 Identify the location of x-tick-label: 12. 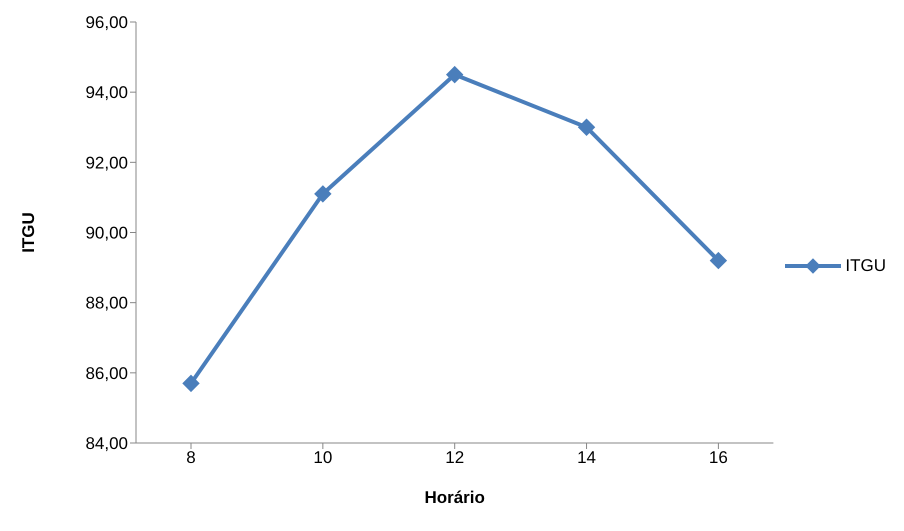
(454, 458).